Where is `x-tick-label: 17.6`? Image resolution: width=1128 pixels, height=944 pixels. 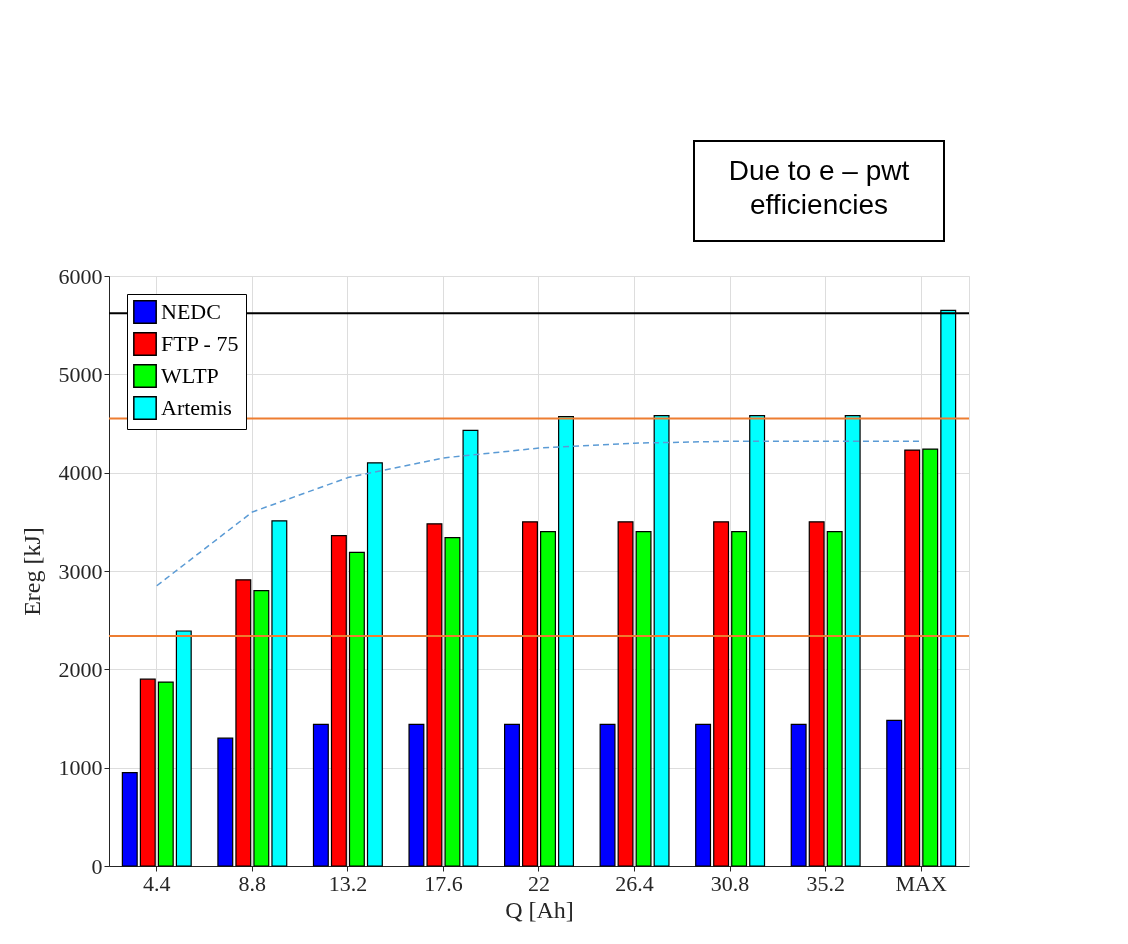
x-tick-label: 17.6 is located at coordinates (443, 883).